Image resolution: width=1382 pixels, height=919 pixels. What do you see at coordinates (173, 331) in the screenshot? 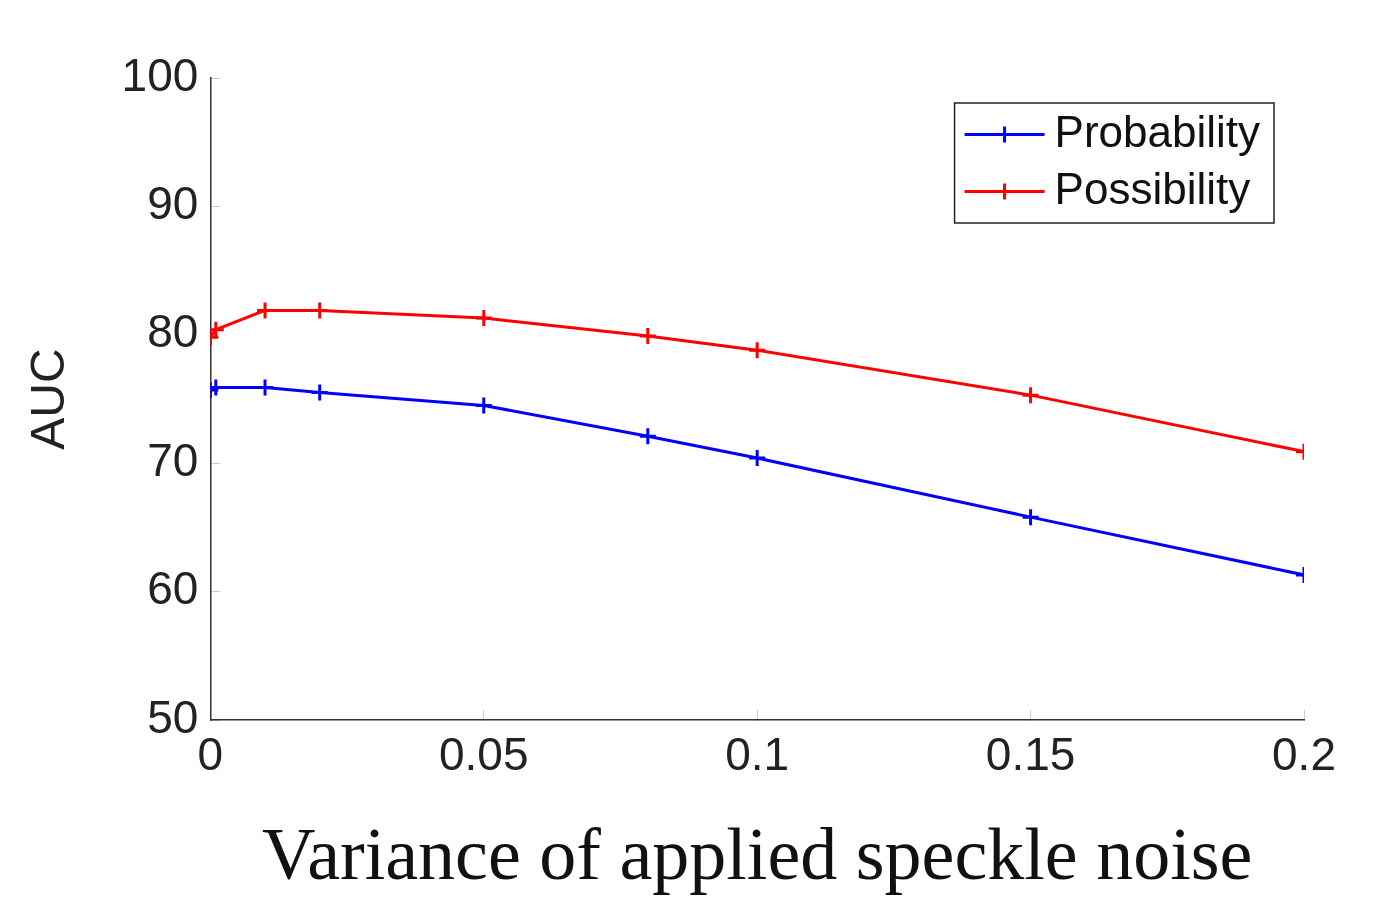
I see `y-tick-label: 80` at bounding box center [173, 331].